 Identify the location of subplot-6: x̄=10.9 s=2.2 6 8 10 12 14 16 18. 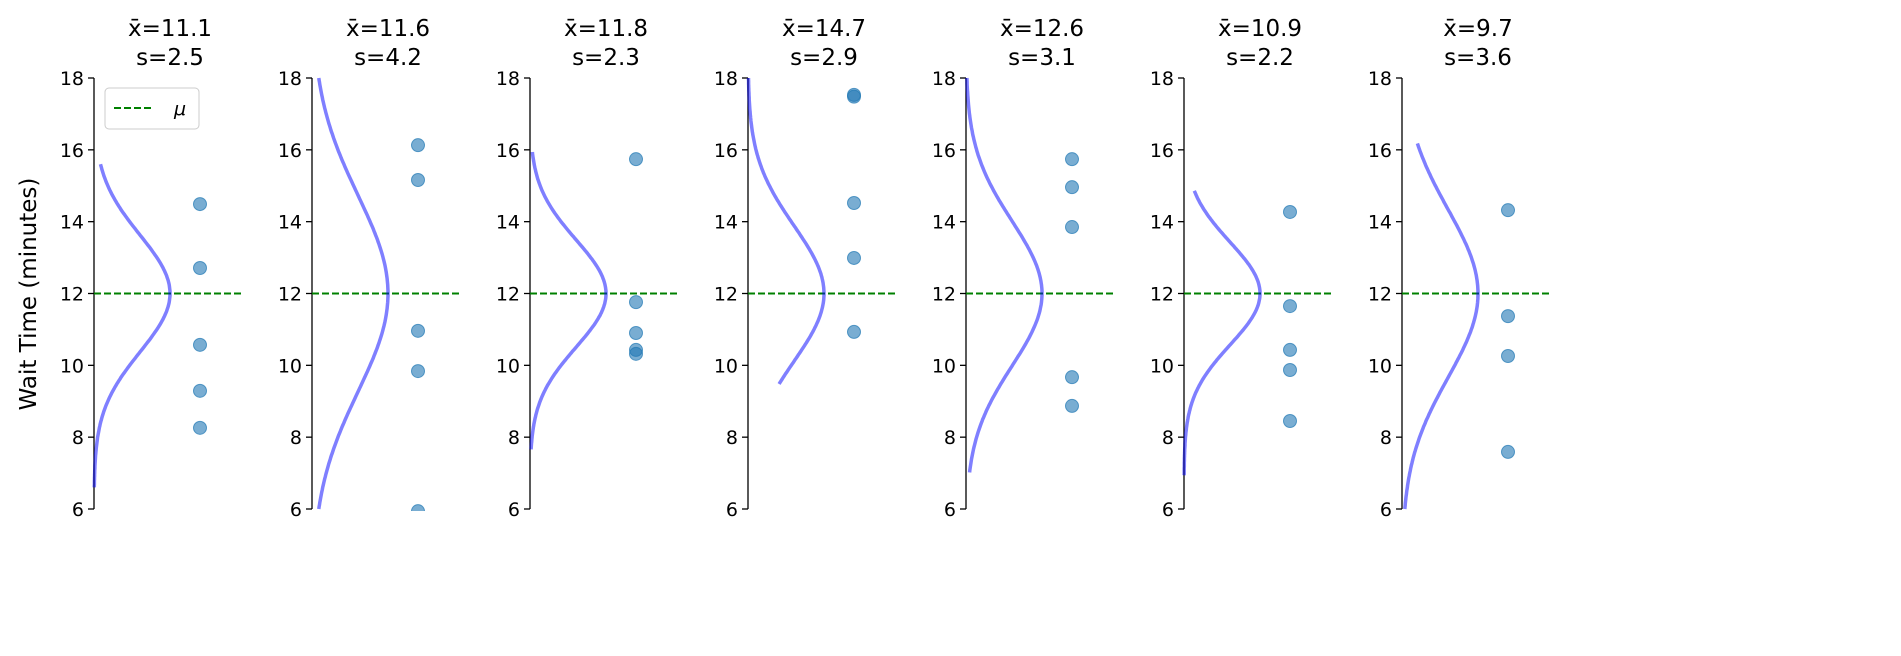
(1242, 268).